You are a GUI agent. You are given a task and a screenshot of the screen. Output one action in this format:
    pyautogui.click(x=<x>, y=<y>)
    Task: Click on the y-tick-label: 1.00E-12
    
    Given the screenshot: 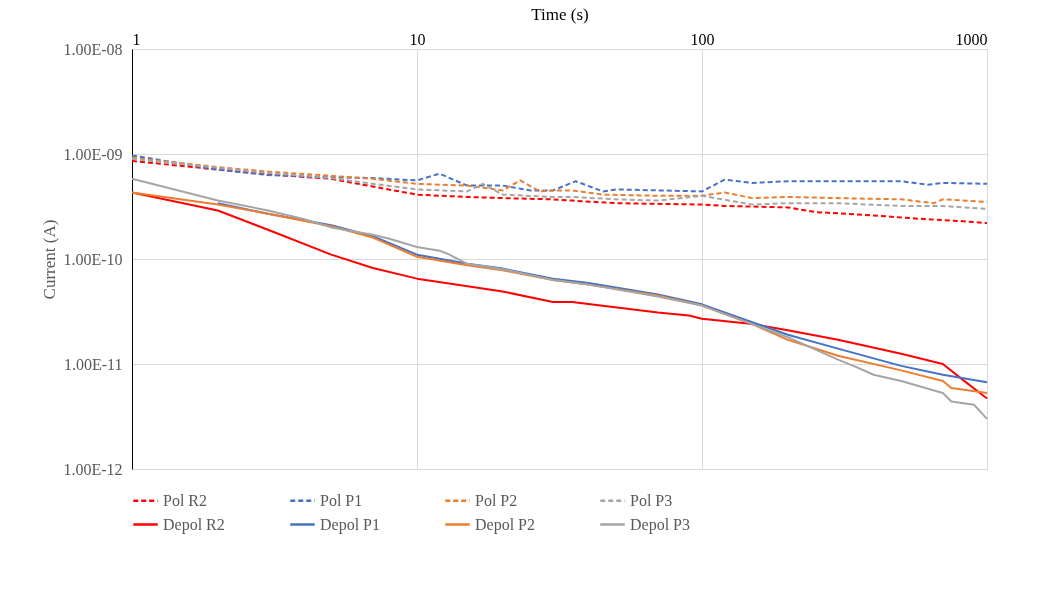 What is the action you would take?
    pyautogui.click(x=93, y=469)
    